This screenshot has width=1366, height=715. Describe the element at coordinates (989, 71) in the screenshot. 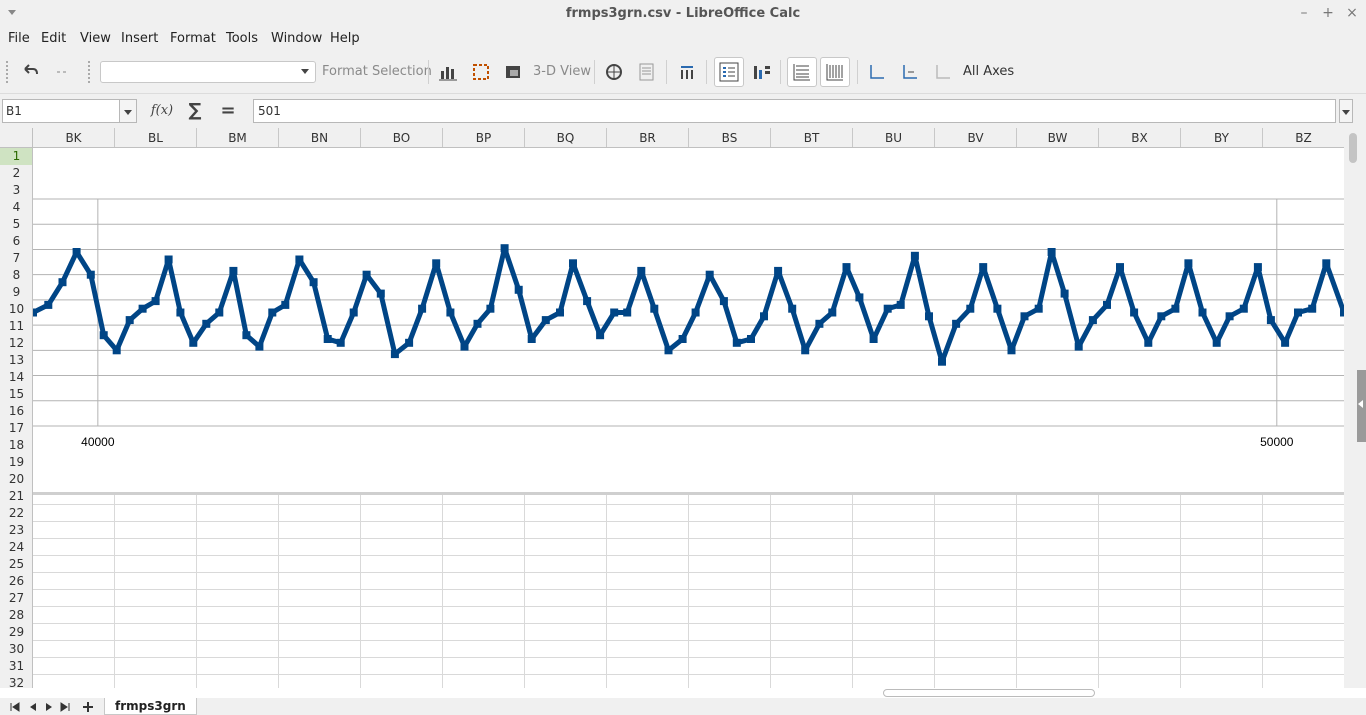

I see `all-axes-button: All Axes` at that location.